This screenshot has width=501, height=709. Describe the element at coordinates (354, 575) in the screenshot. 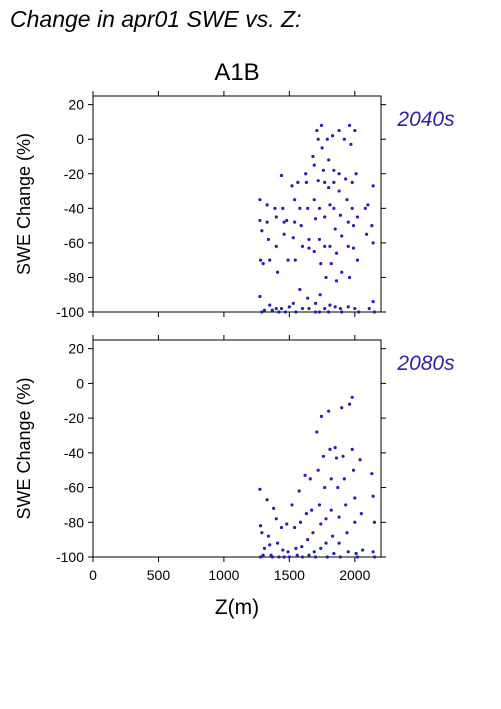

I see `x-tick-label: 2000` at that location.